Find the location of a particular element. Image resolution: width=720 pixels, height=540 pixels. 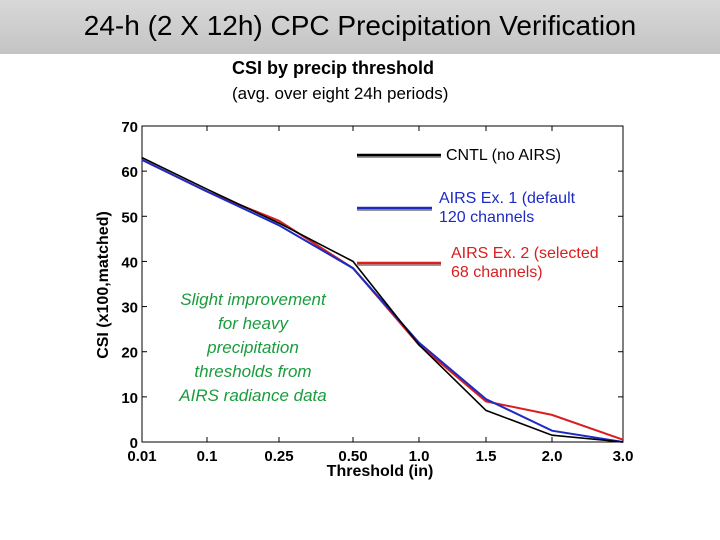

legend-label: CNTL (no AIRS) is located at coordinates (503, 155).